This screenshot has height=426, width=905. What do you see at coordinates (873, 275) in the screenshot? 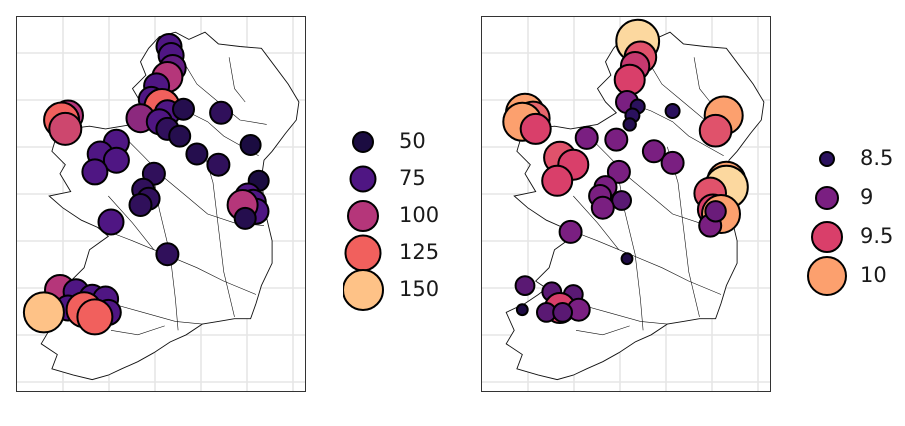
I see `legend-label: 10` at bounding box center [873, 275].